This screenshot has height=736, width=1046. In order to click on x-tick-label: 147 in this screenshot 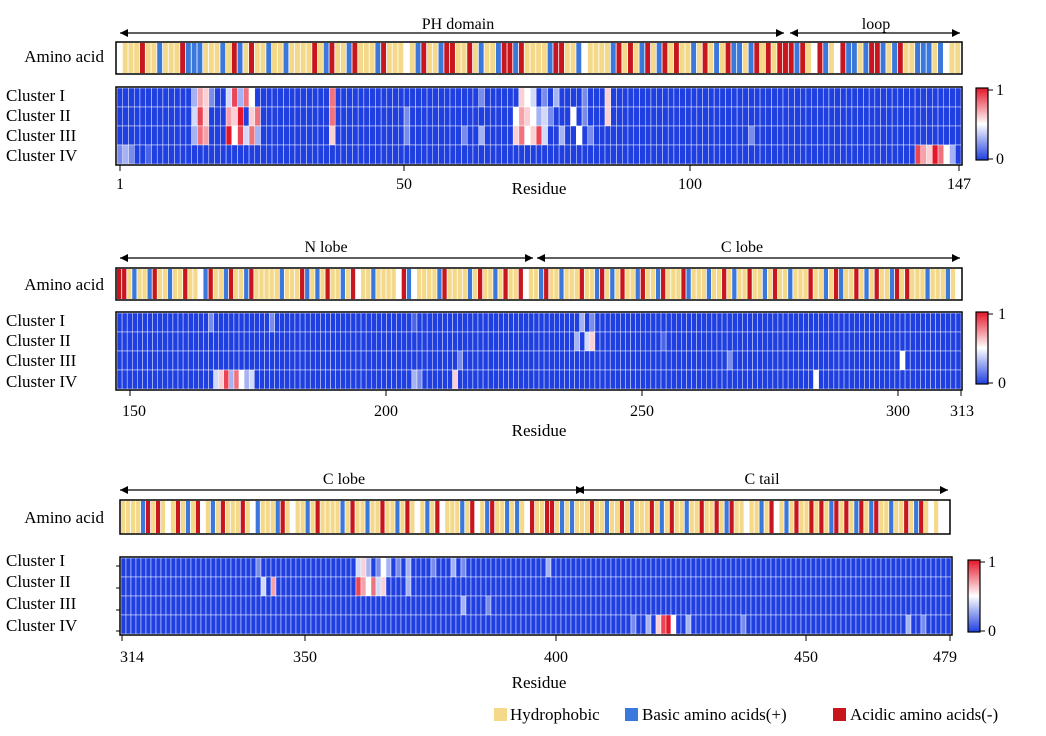, I will do `click(959, 184)`.